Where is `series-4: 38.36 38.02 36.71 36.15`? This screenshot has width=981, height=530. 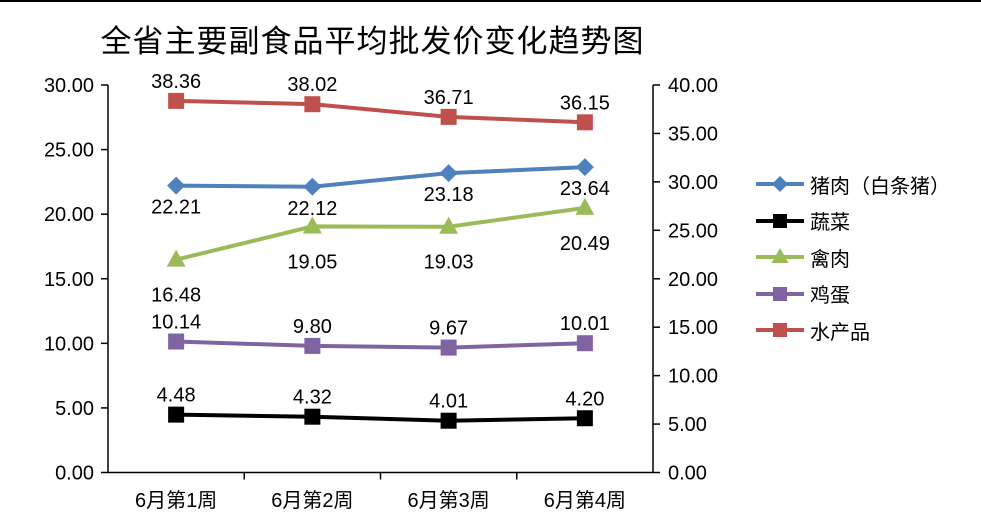 series-4: 38.36 38.02 36.71 36.15 is located at coordinates (380, 101).